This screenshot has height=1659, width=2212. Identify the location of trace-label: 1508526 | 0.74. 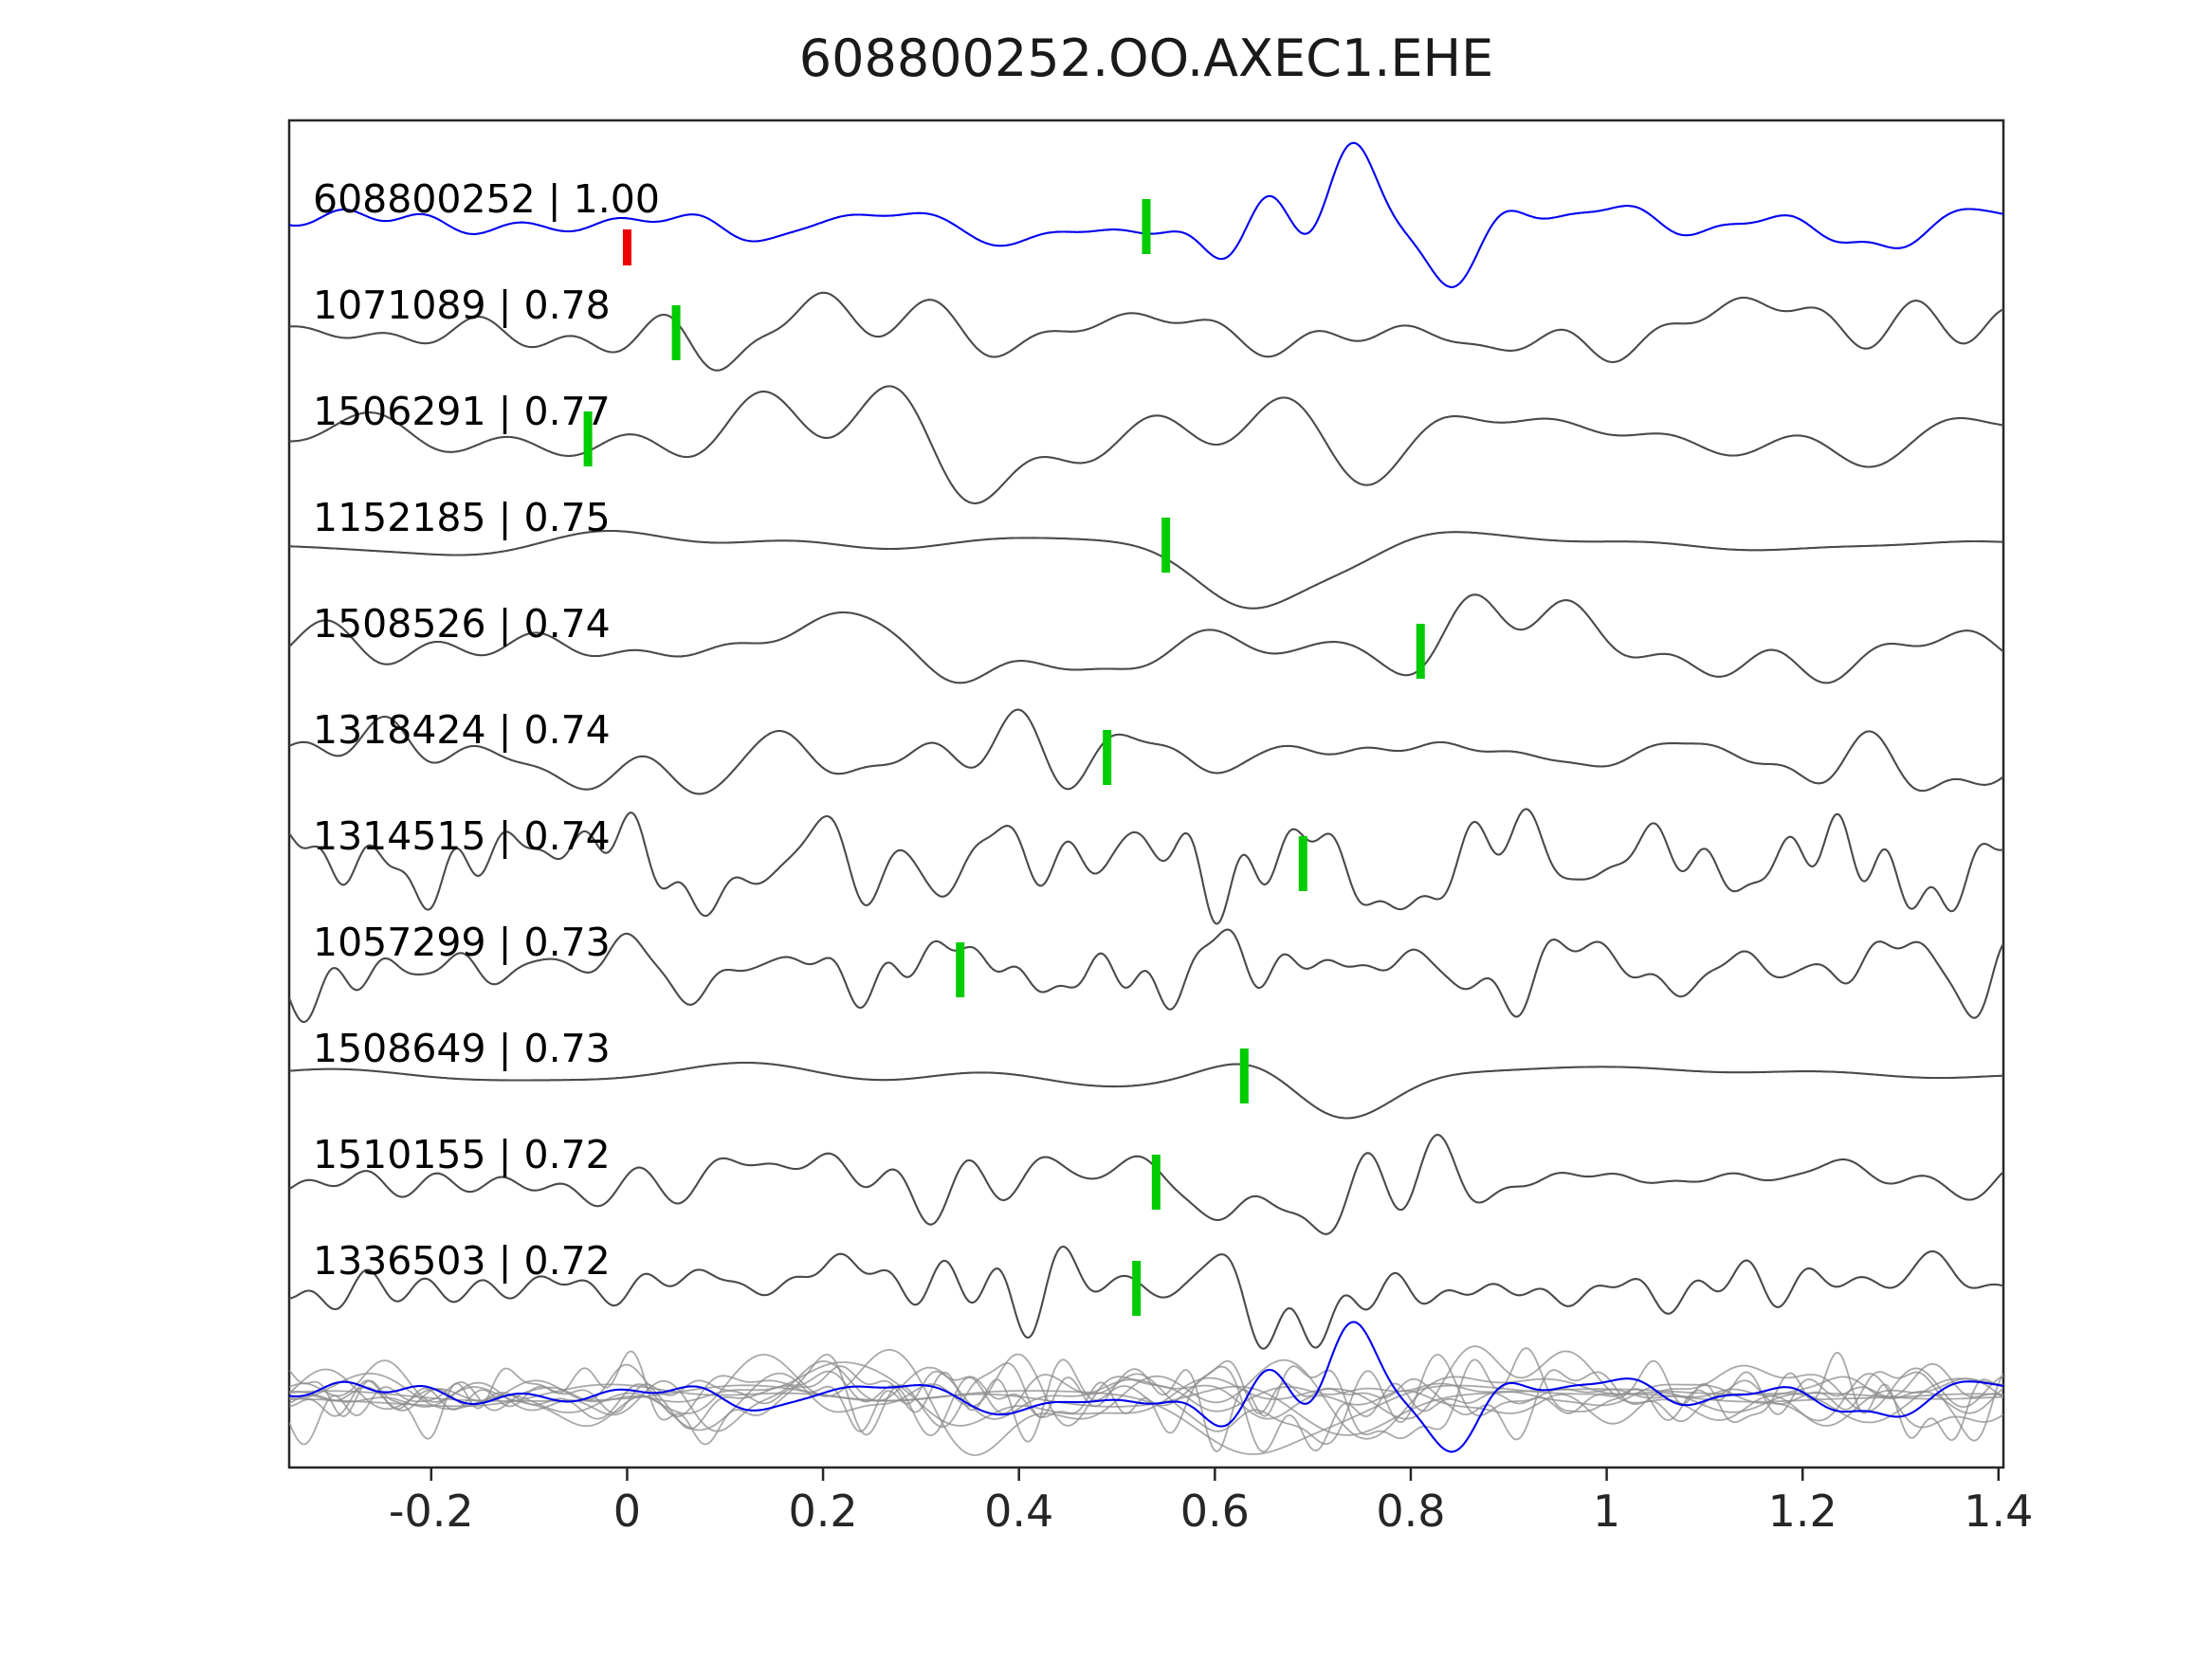
(462, 624).